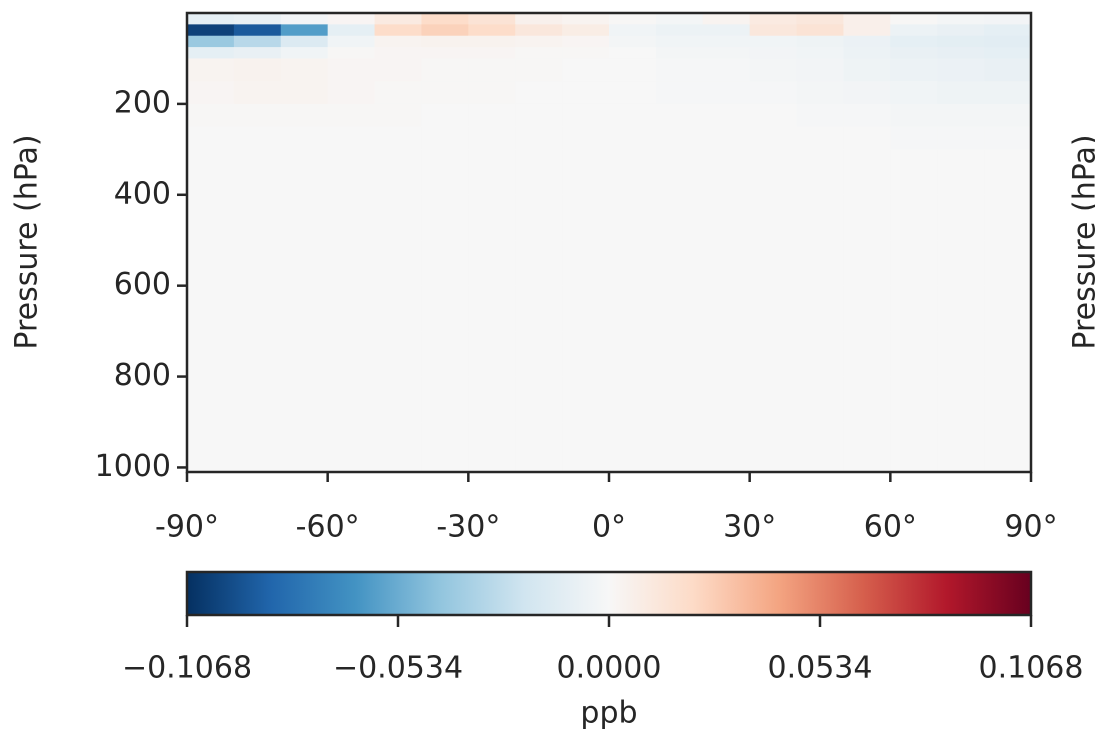  I want to click on x-tick-label: -60°, so click(328, 527).